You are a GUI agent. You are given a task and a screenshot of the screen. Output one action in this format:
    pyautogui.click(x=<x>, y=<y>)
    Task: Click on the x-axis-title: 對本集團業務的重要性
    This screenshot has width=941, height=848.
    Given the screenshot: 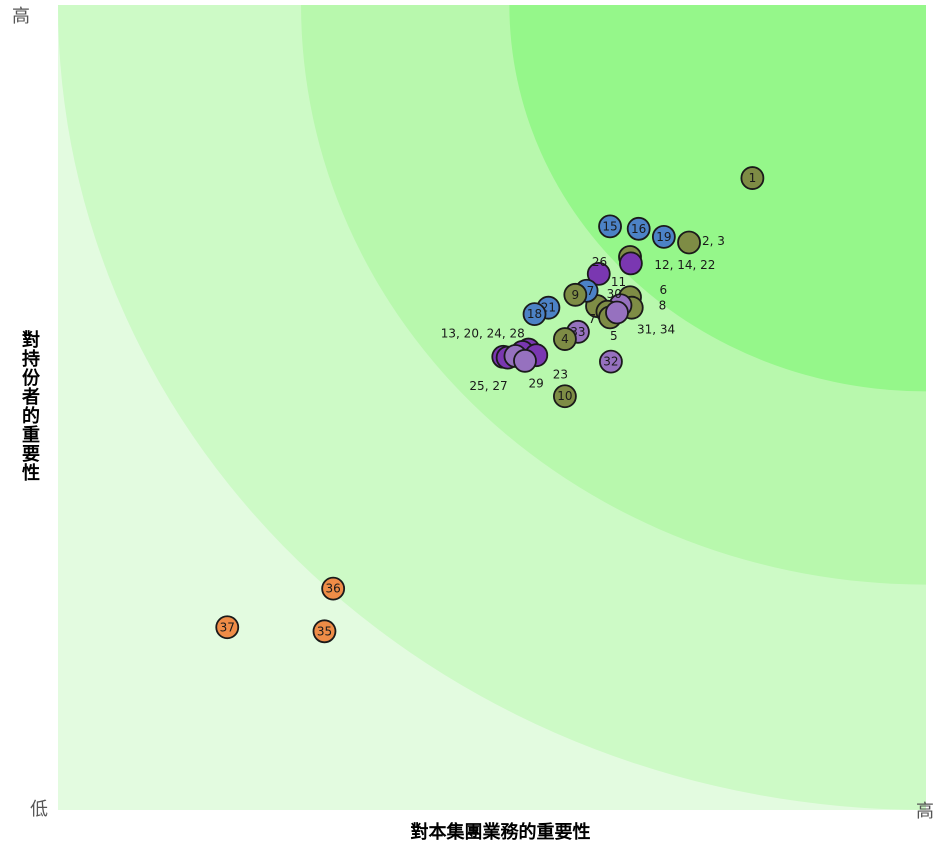 What is the action you would take?
    pyautogui.click(x=500, y=832)
    